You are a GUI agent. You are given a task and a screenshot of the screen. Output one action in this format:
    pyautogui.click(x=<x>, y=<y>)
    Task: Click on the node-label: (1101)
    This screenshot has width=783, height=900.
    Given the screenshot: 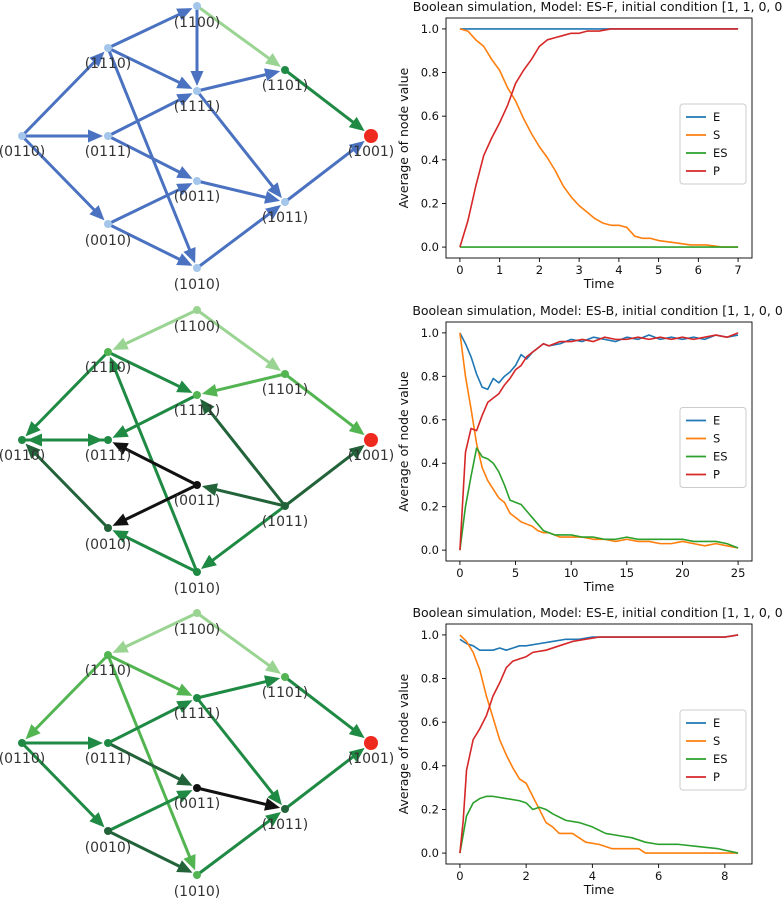 What is the action you would take?
    pyautogui.click(x=285, y=390)
    